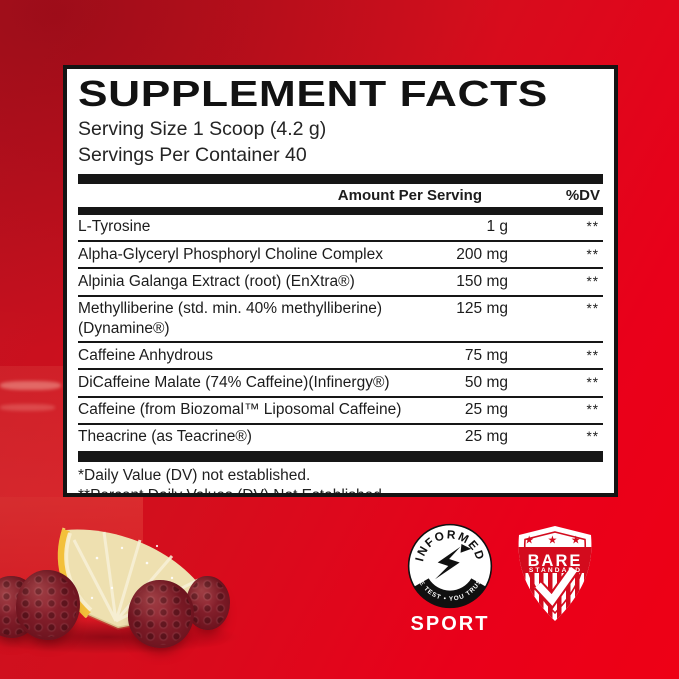 This screenshot has height=679, width=679. What do you see at coordinates (486, 355) in the screenshot?
I see `ingredient-amount: 75 mg` at bounding box center [486, 355].